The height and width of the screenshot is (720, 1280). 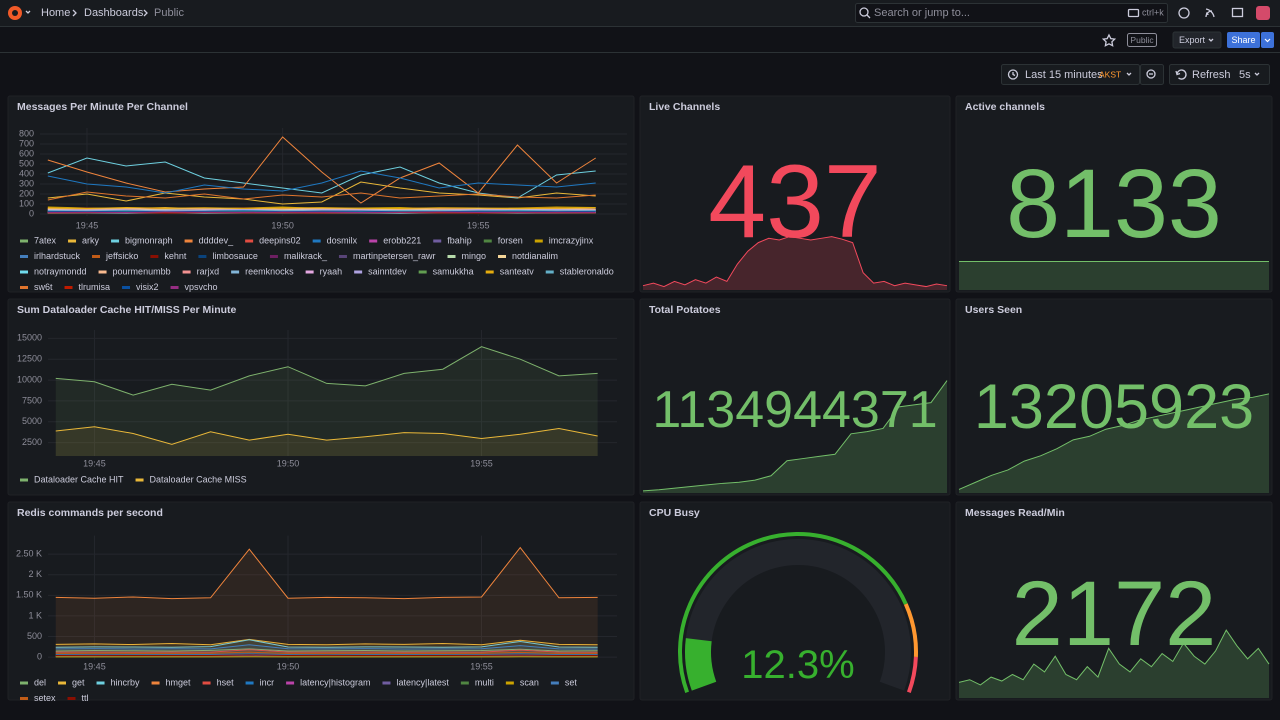 I want to click on legend-label: incr, so click(x=267, y=682).